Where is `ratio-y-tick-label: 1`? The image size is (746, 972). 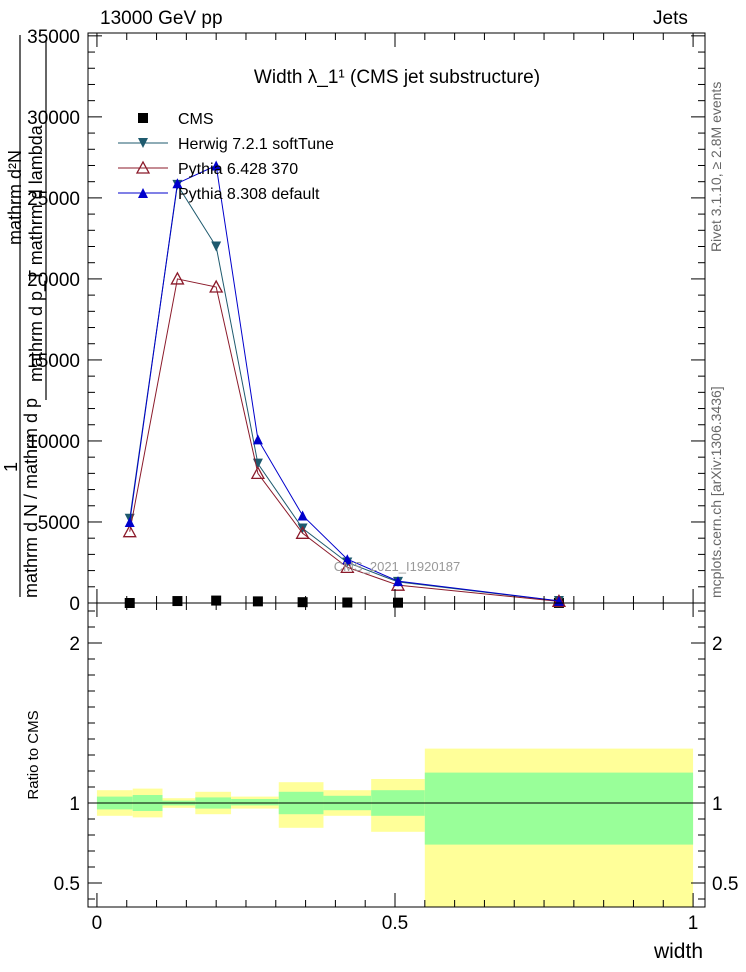
ratio-y-tick-label: 1 is located at coordinates (74, 804).